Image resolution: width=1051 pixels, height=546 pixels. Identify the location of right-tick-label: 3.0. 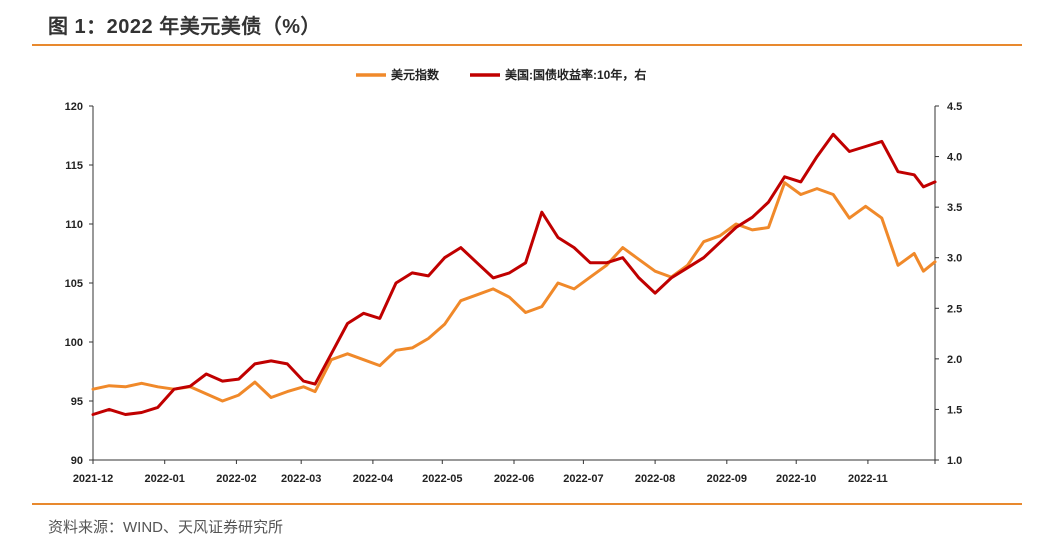
(954, 259).